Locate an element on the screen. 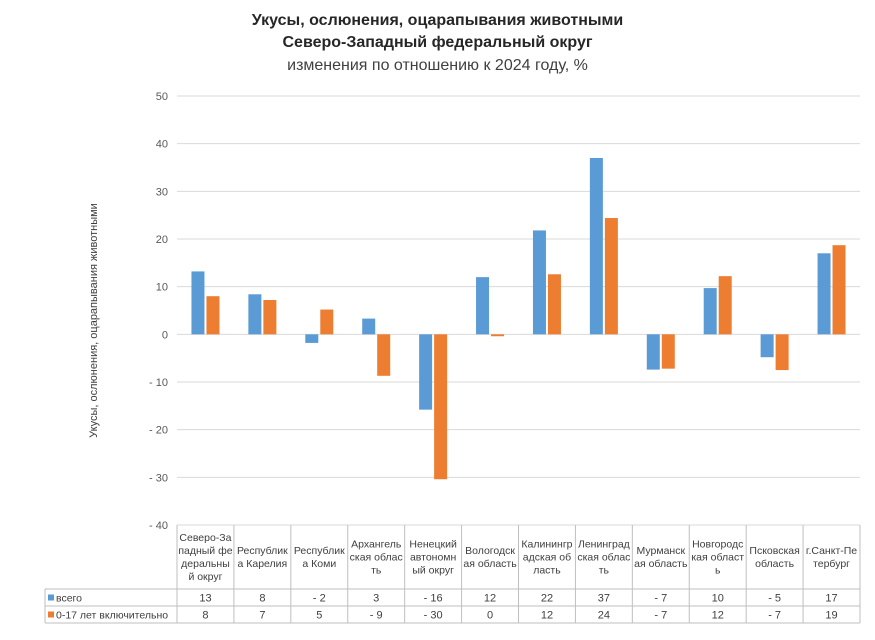 The width and height of the screenshot is (875, 640). data-table-value: 0 is located at coordinates (490, 616).